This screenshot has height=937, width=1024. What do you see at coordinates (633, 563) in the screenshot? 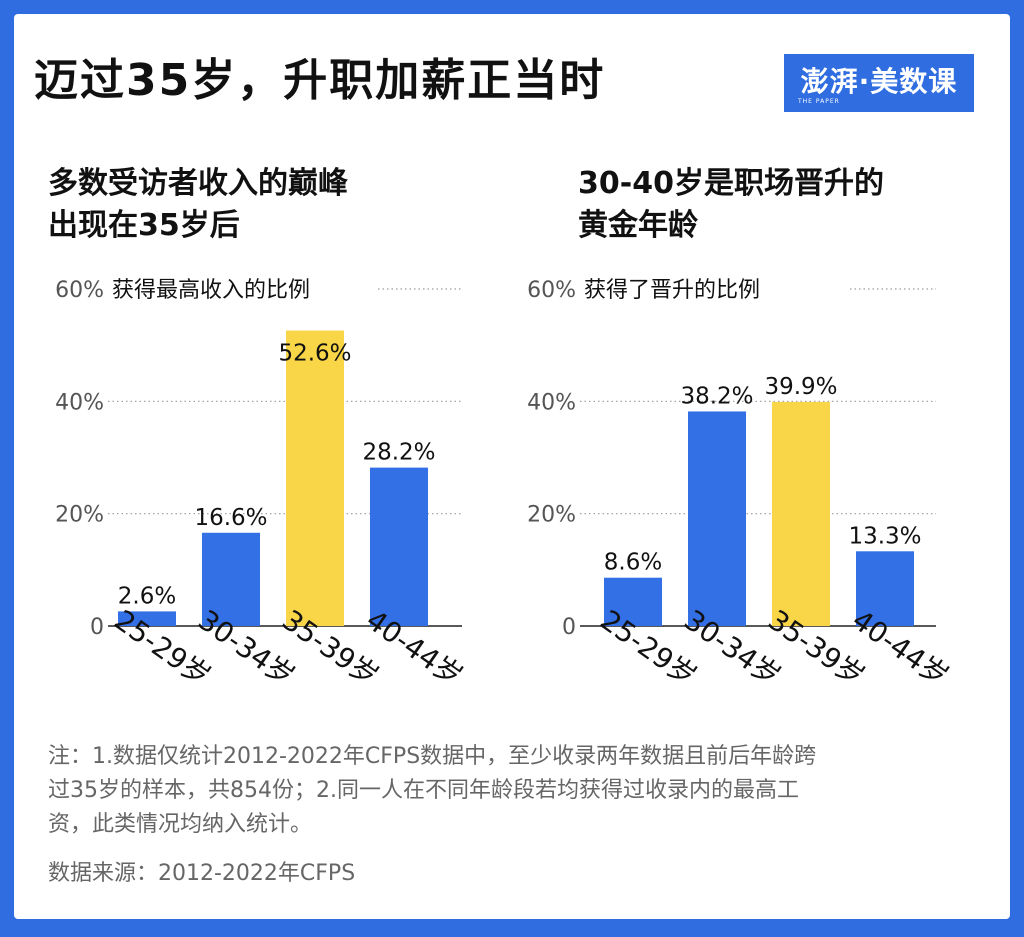
I see `data-label: 8.6%` at bounding box center [633, 563].